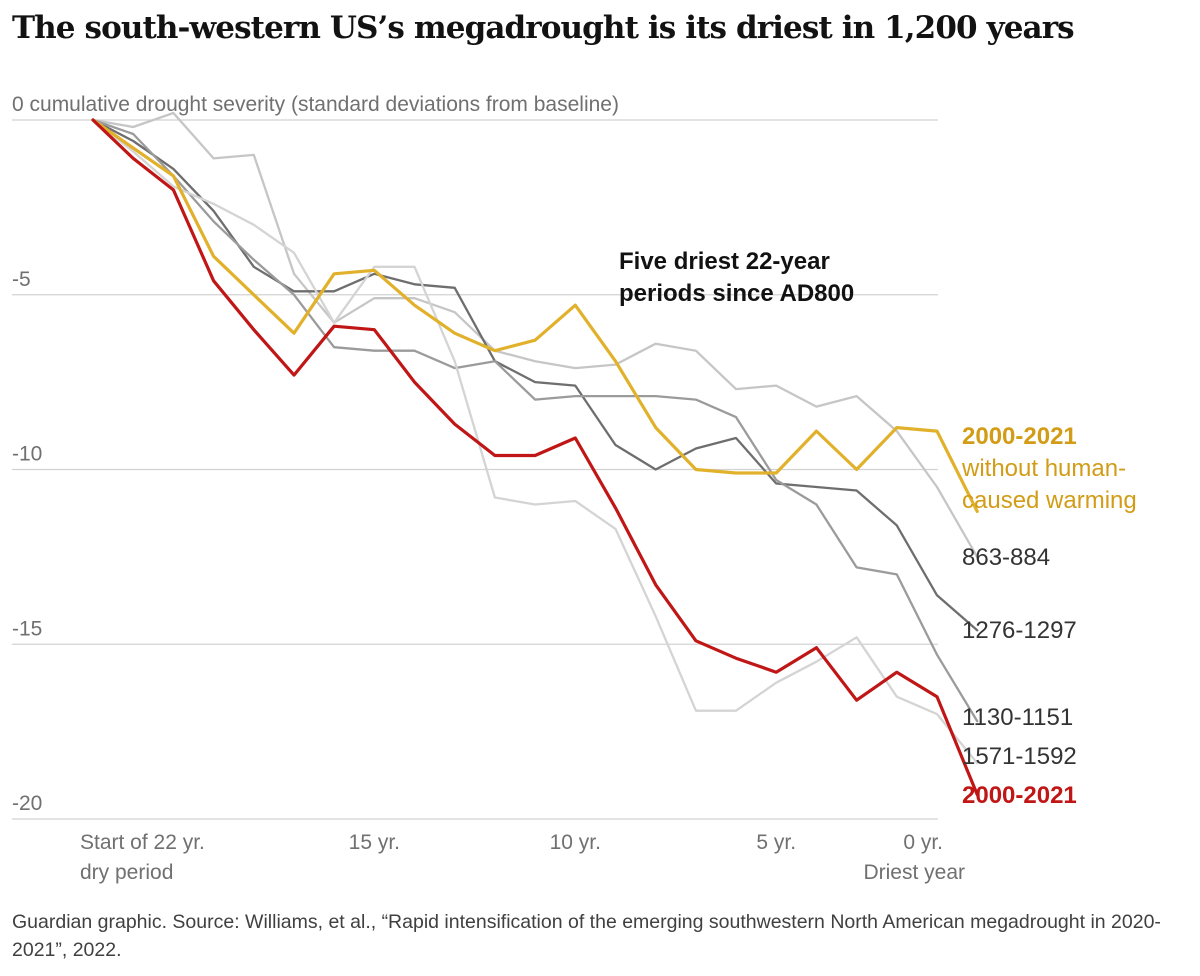 The width and height of the screenshot is (1200, 976). Describe the element at coordinates (736, 293) in the screenshot. I see `annotation-text: periods since AD800` at that location.